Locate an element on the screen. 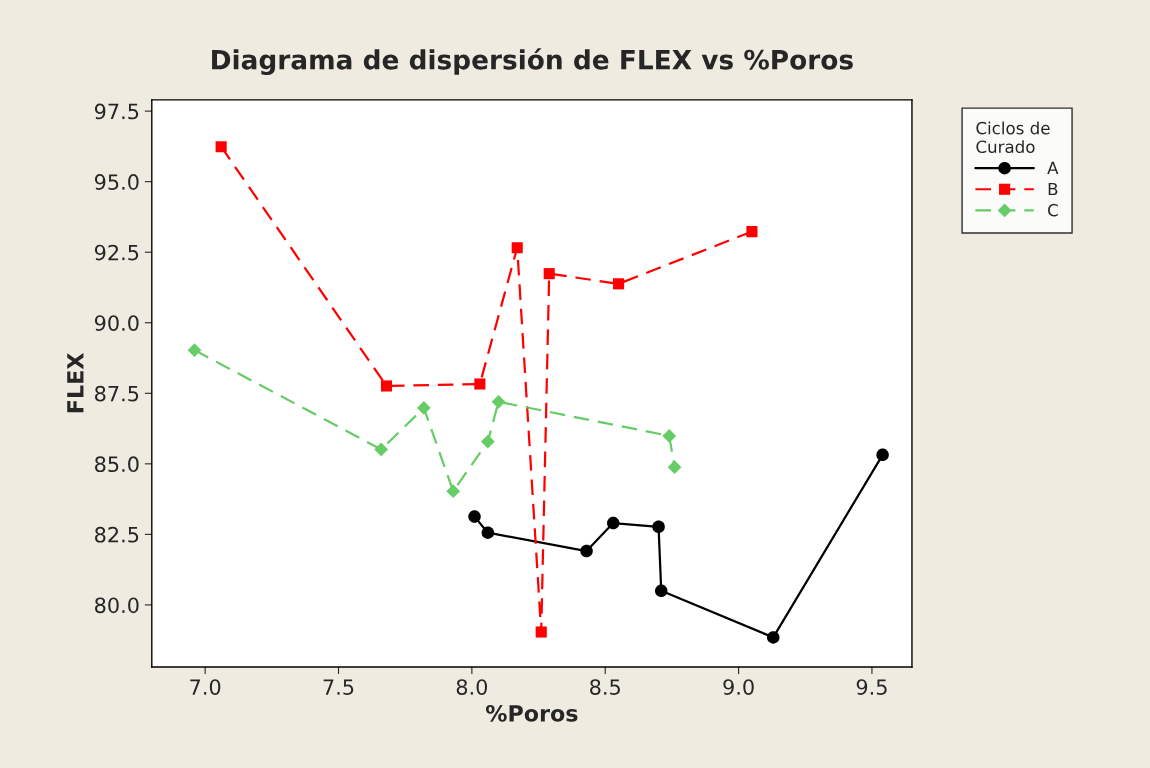  x-tick-label: 7.5 is located at coordinates (338, 687).